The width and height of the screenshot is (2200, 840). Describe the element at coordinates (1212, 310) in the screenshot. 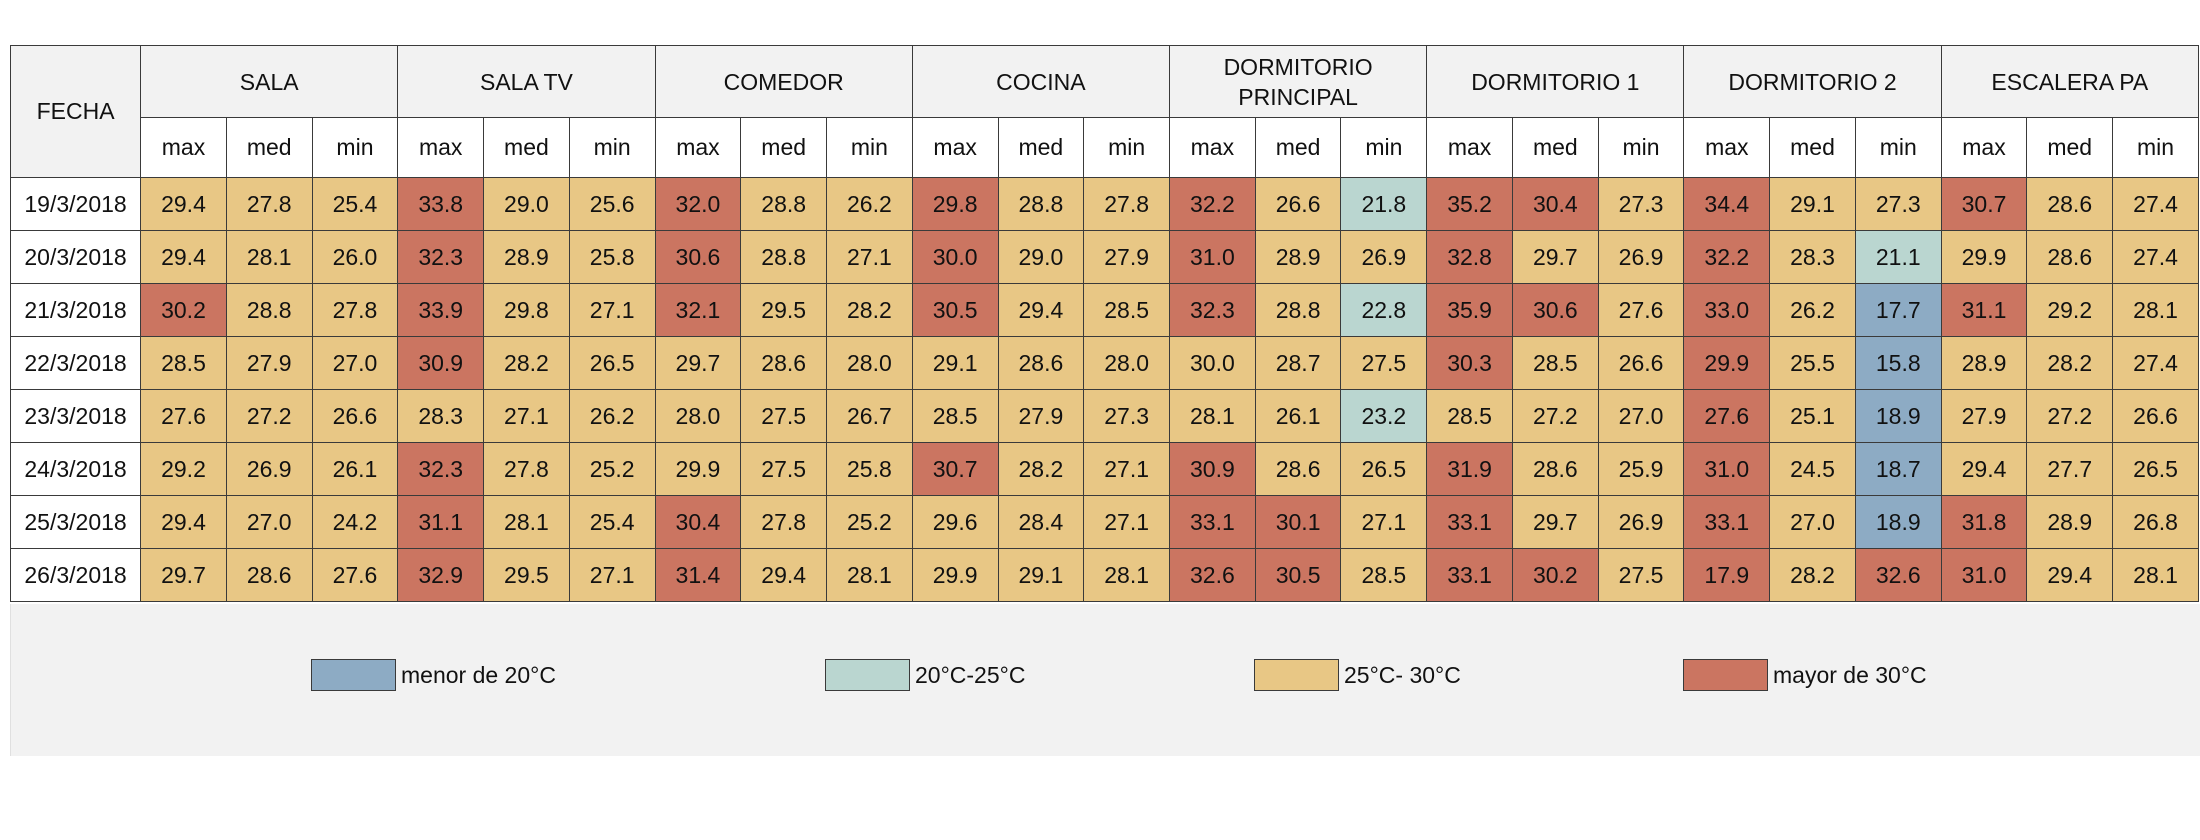

I see `value-cell-dormitorio-principal-max: 32.3` at that location.